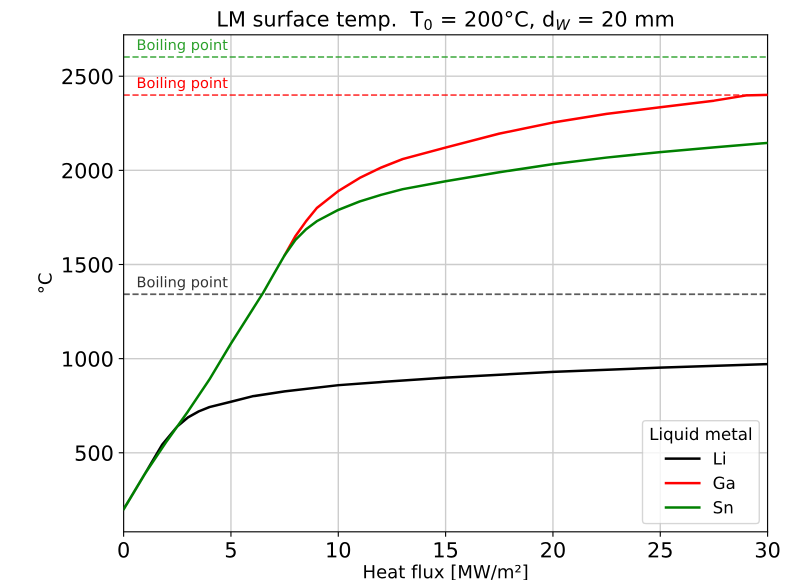 This screenshot has width=808, height=580. What do you see at coordinates (87, 76) in the screenshot?
I see `y-tick-label: 2500` at bounding box center [87, 76].